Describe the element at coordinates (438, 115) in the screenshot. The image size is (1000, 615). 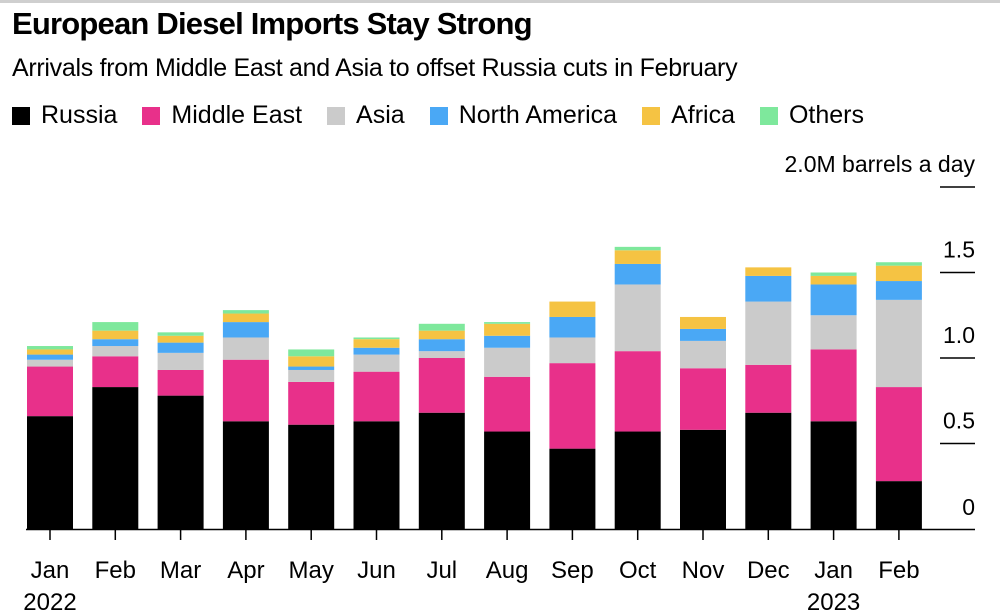
I see `legend-swatch-north-america` at that location.